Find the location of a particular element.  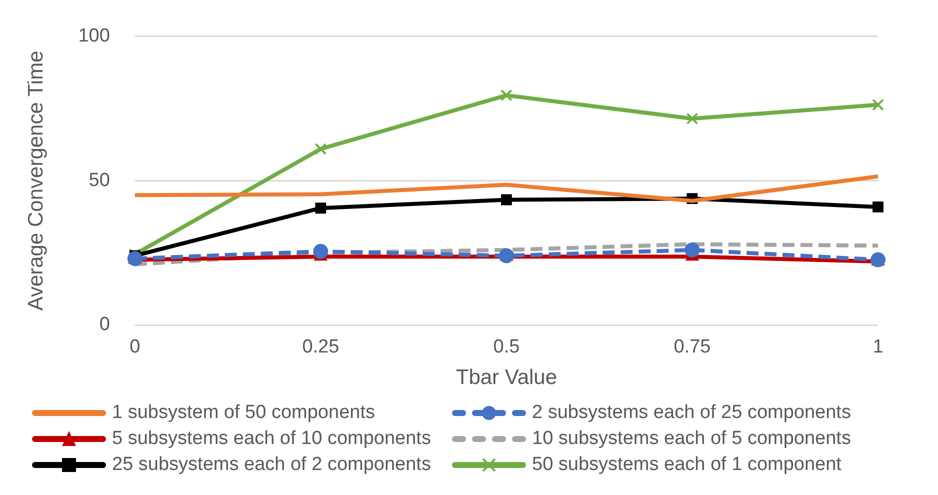

legend-label: 50 subsystems each of 1 component is located at coordinates (687, 465).